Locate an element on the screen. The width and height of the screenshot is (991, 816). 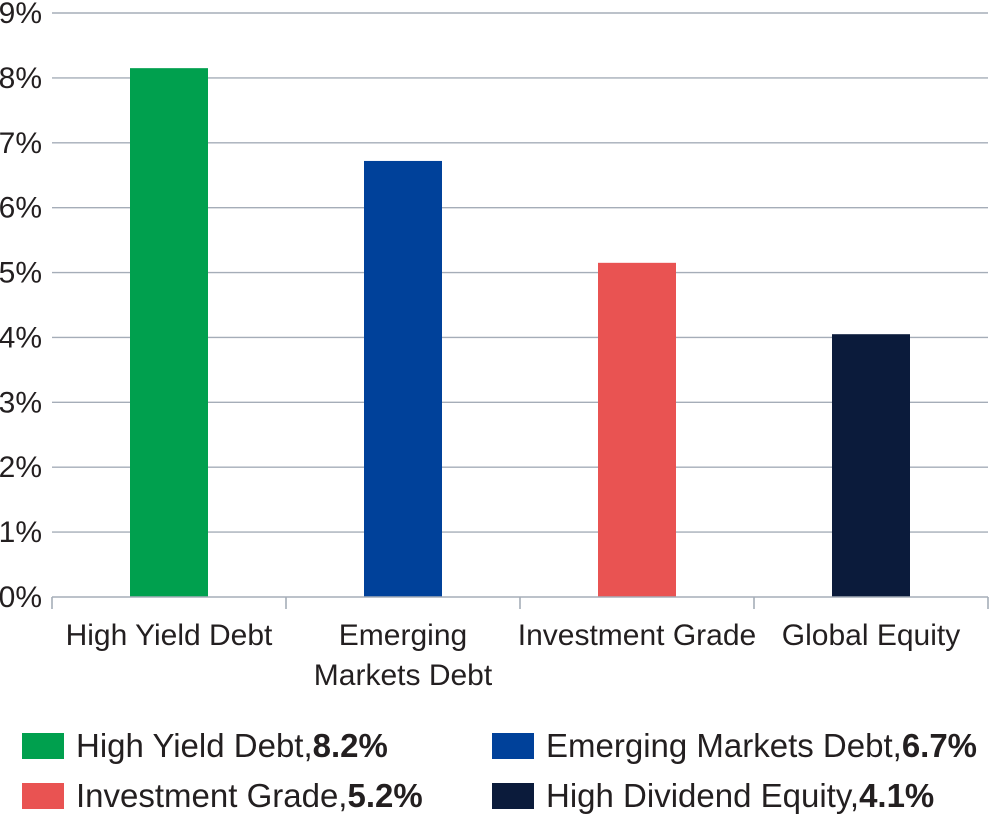
y-tick-label: 6% is located at coordinates (21, 208).